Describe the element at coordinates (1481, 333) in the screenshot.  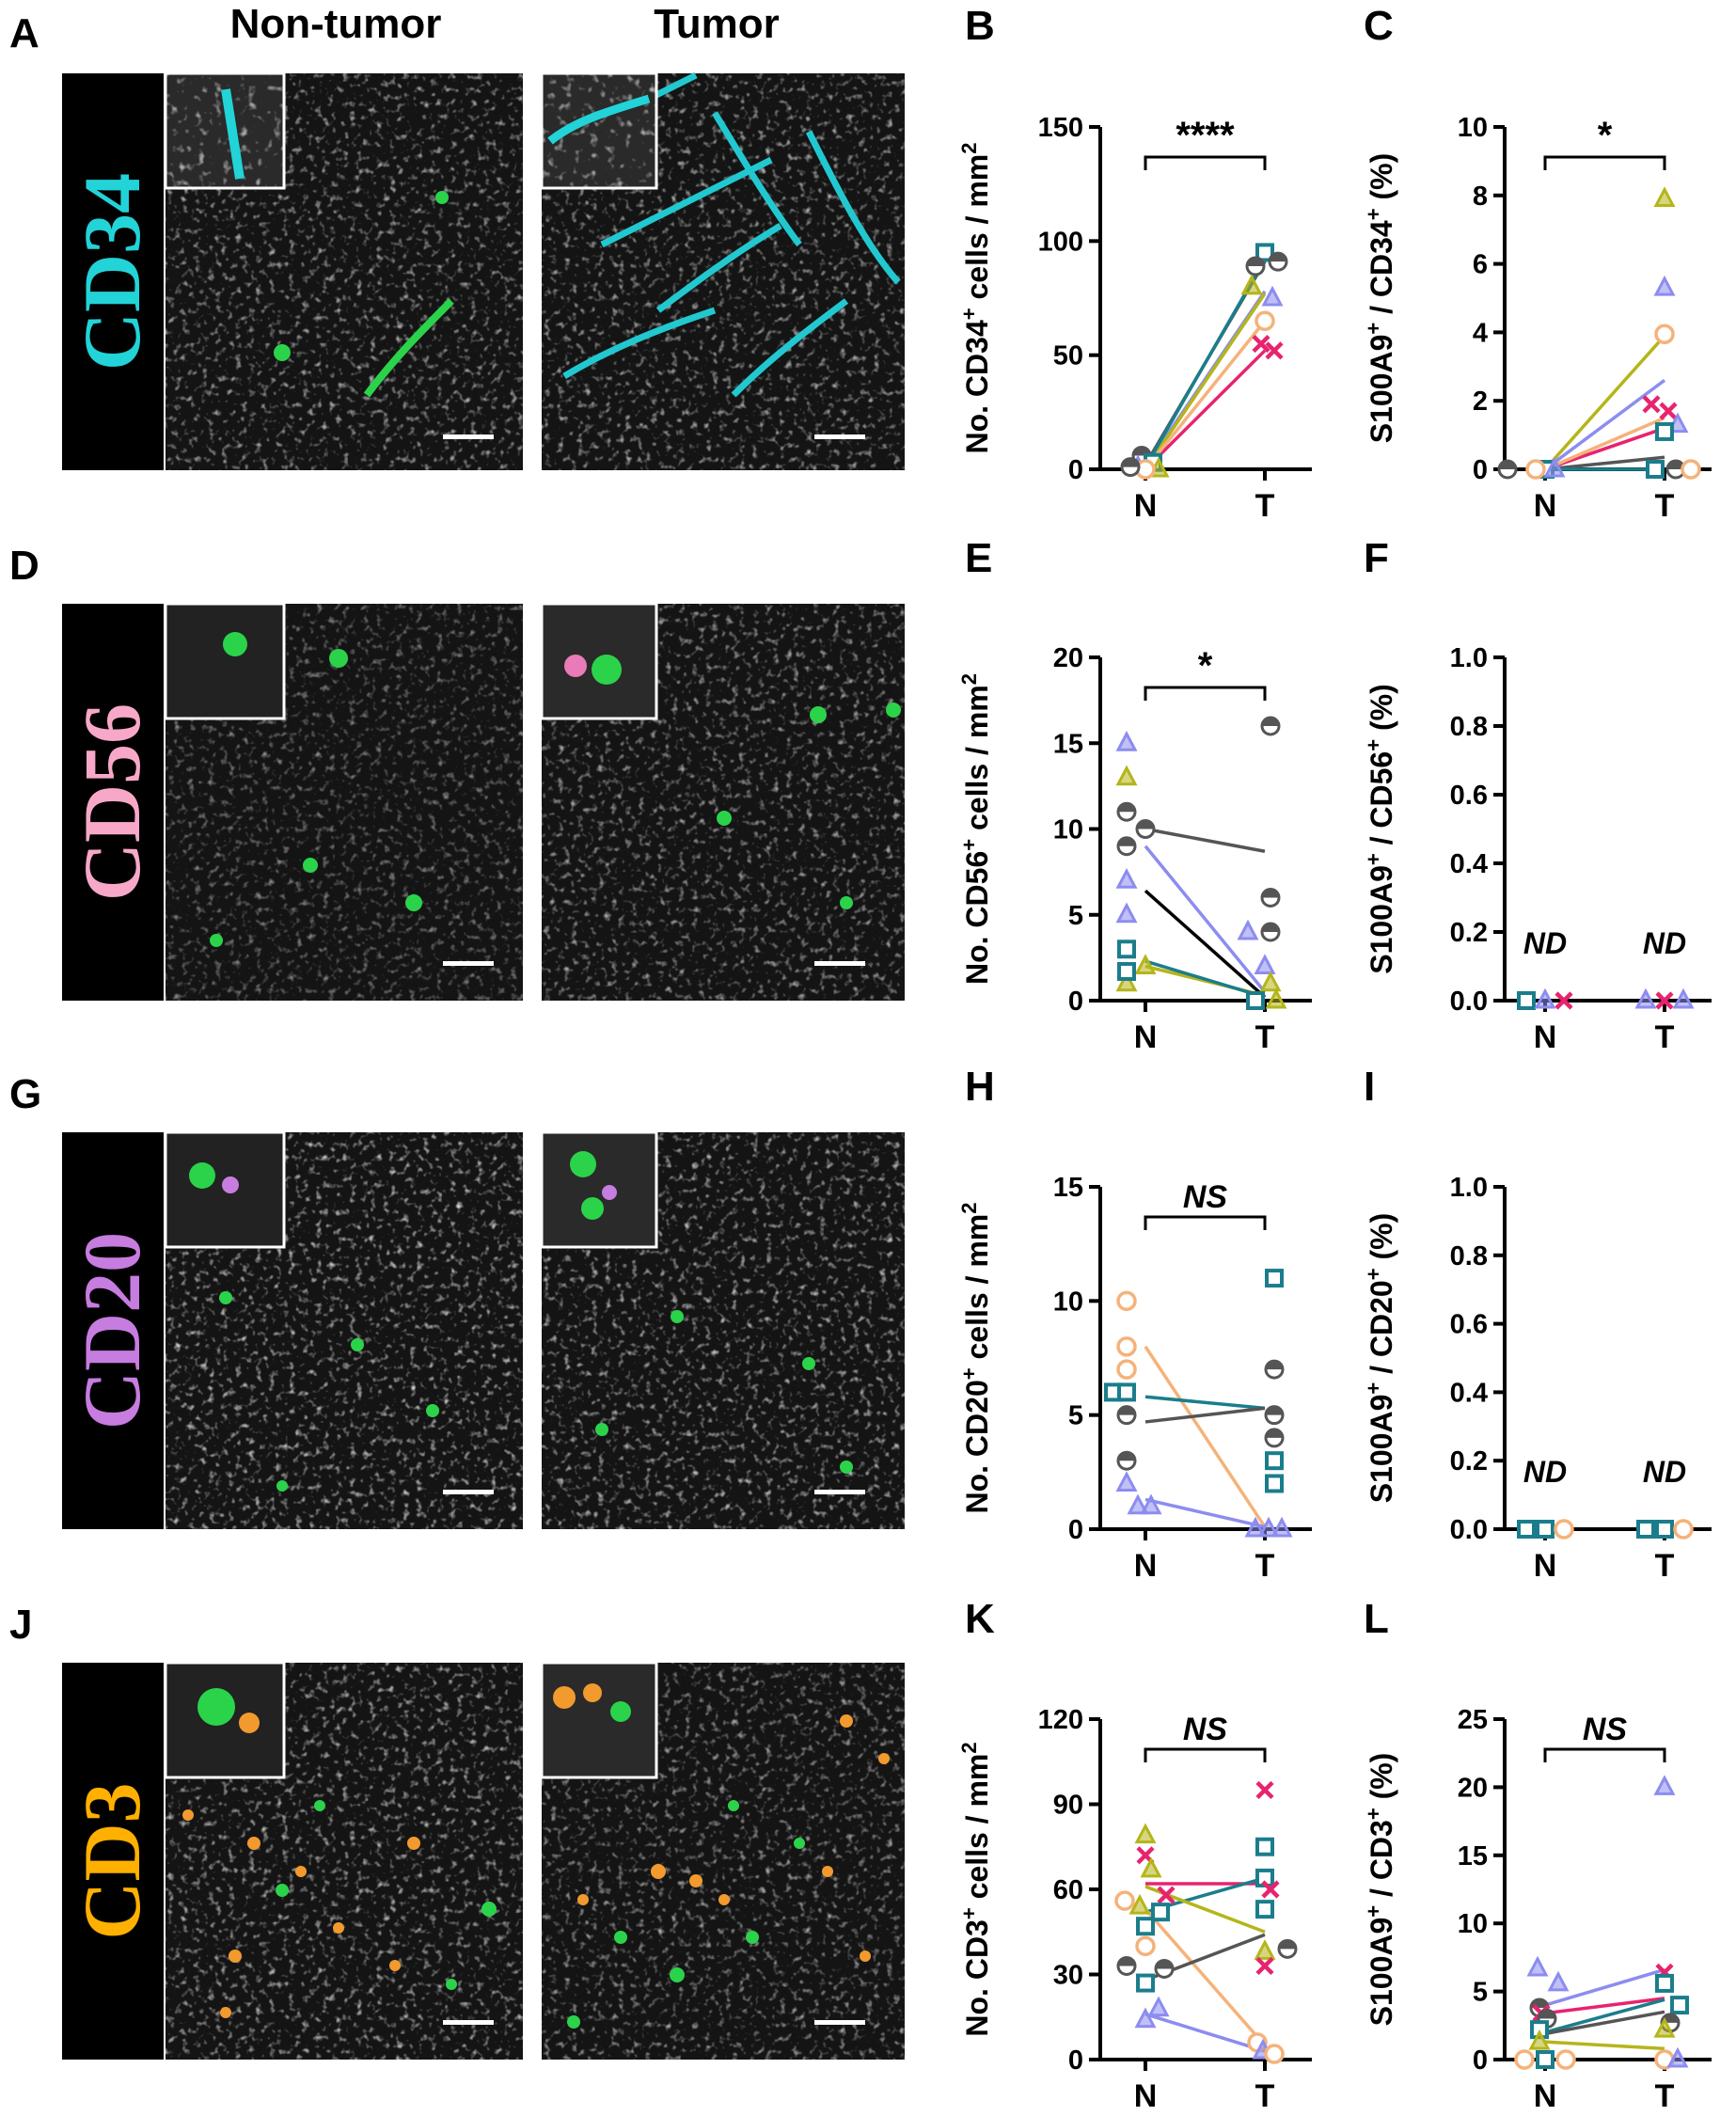
I see `y-tick-label: 4` at that location.